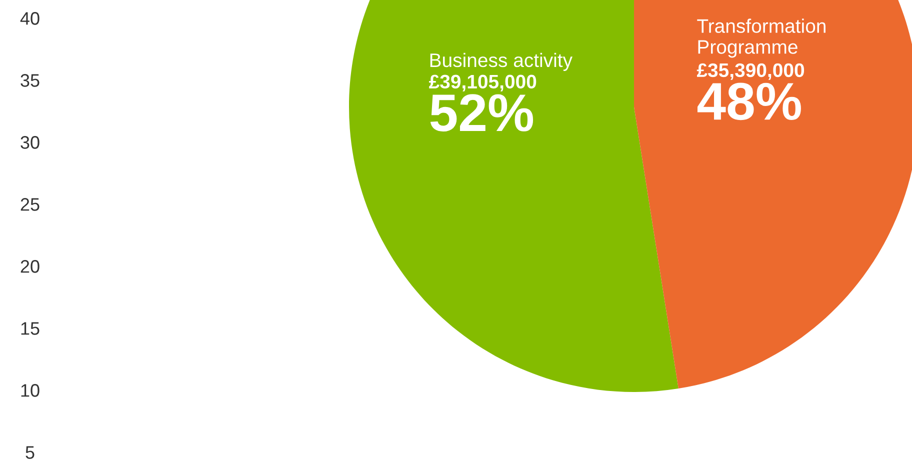 This screenshot has height=465, width=912. I want to click on text: 40, so click(30, 18).